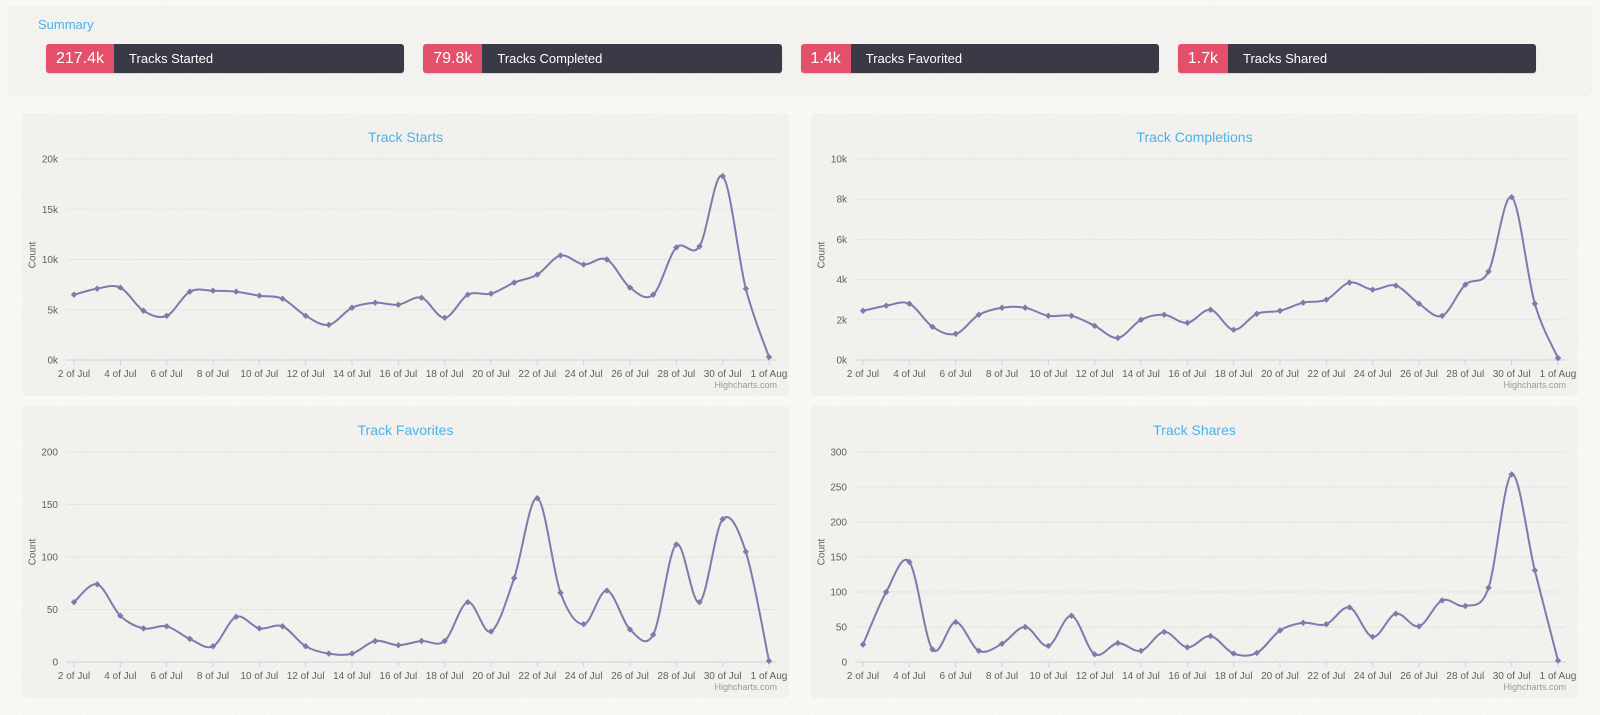 This screenshot has height=715, width=1600. I want to click on y-axis-label: 6k, so click(842, 240).